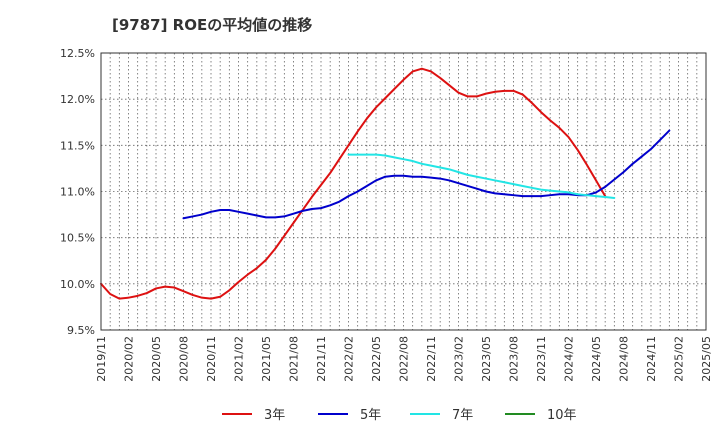 The width and height of the screenshot is (720, 444). Describe the element at coordinates (211, 359) in the screenshot. I see `x-tick-label: 2020/11` at that location.